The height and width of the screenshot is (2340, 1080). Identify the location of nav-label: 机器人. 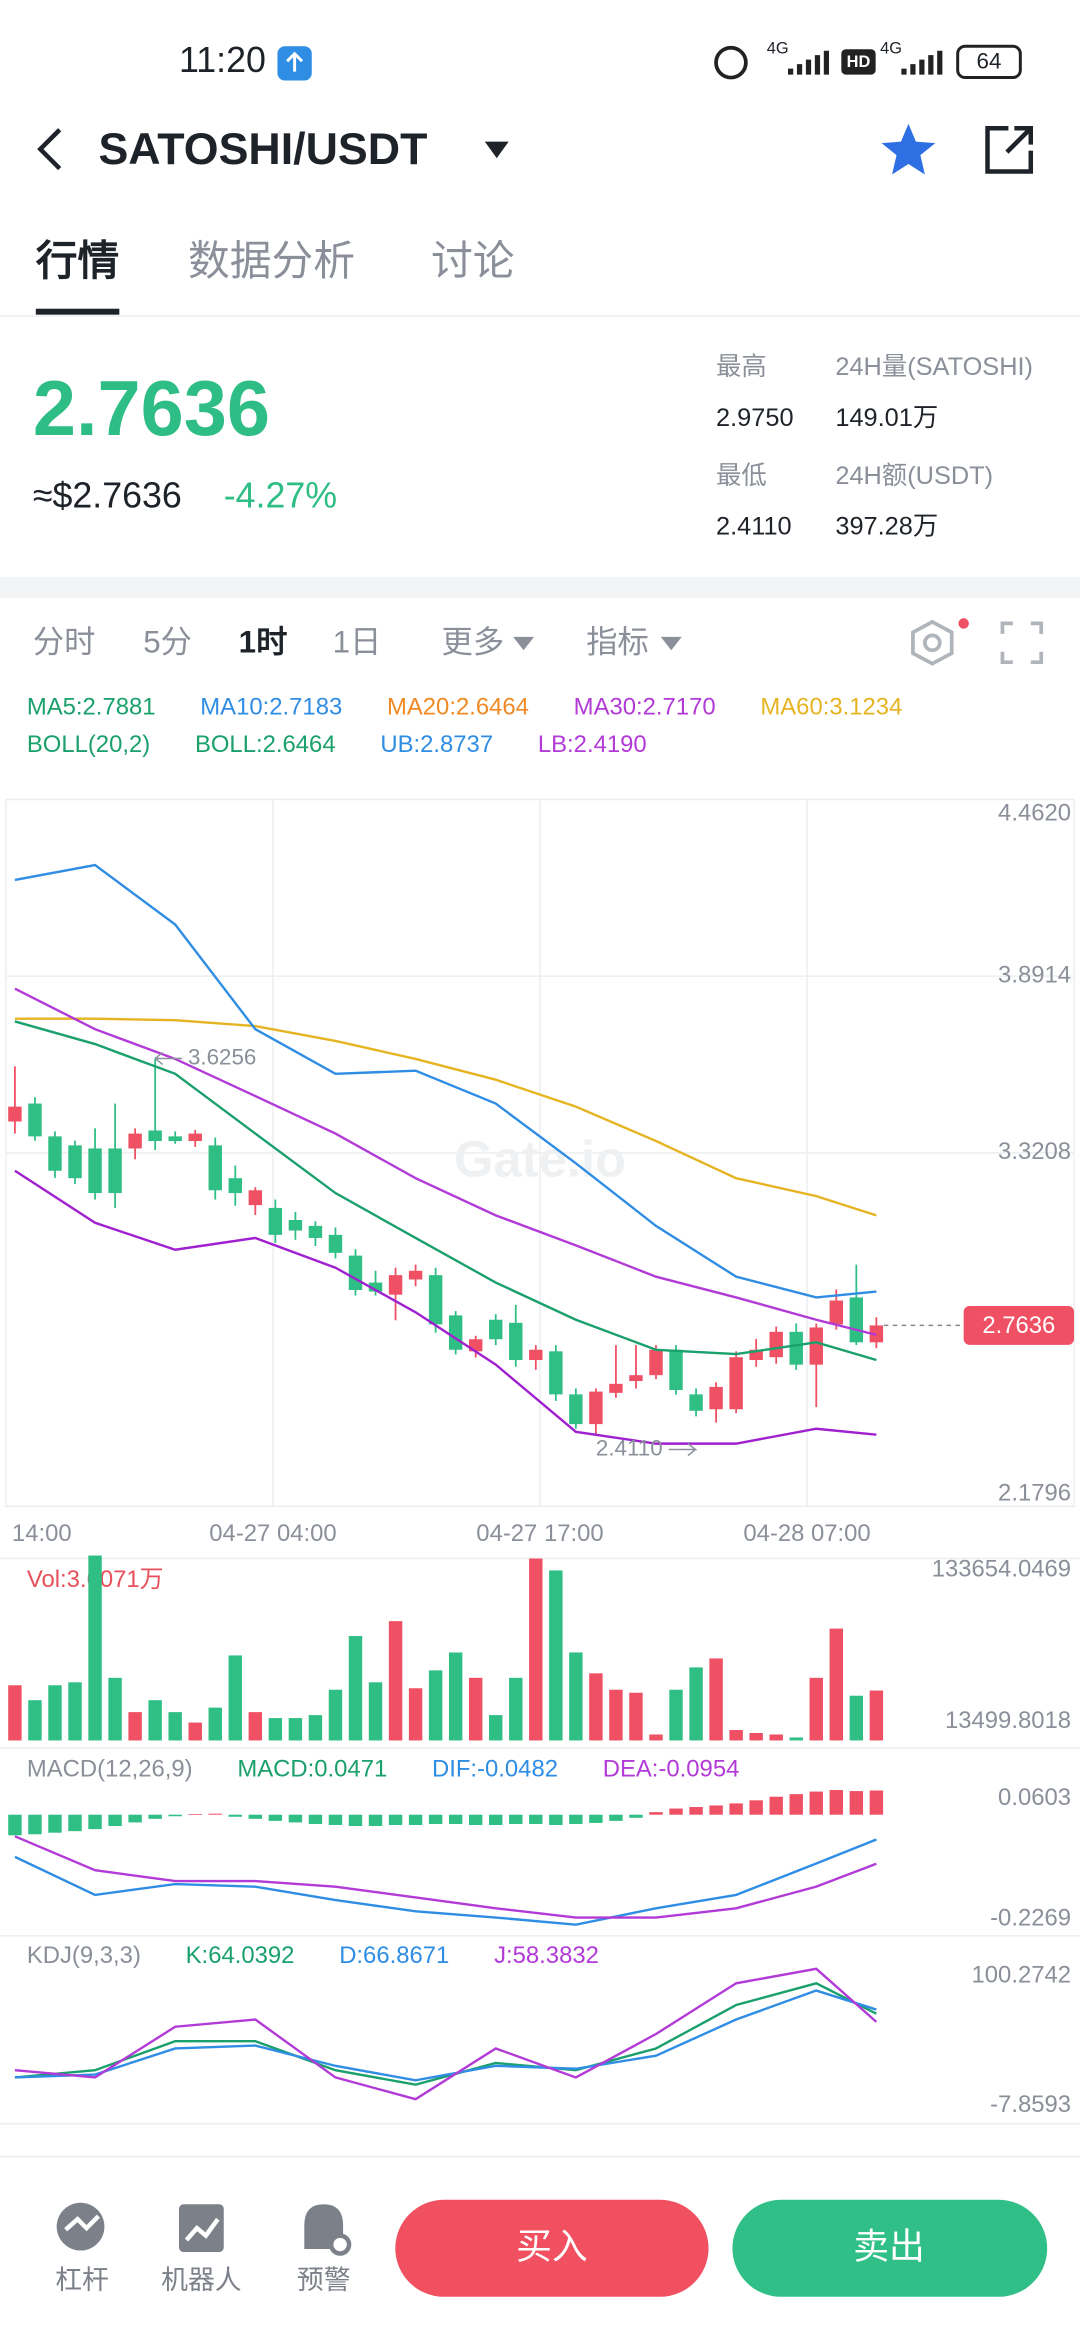
(201, 2280).